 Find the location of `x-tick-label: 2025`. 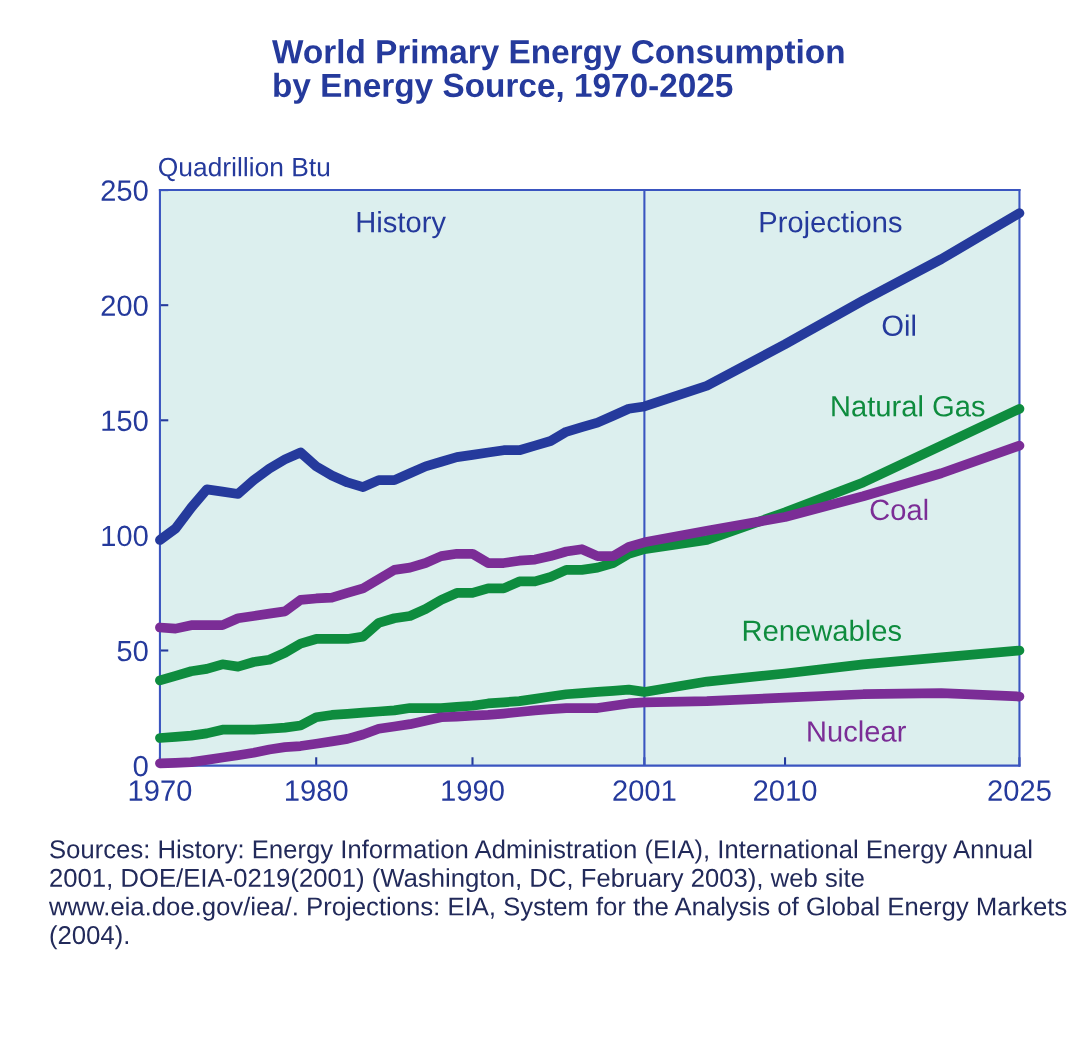

x-tick-label: 2025 is located at coordinates (1019, 790).